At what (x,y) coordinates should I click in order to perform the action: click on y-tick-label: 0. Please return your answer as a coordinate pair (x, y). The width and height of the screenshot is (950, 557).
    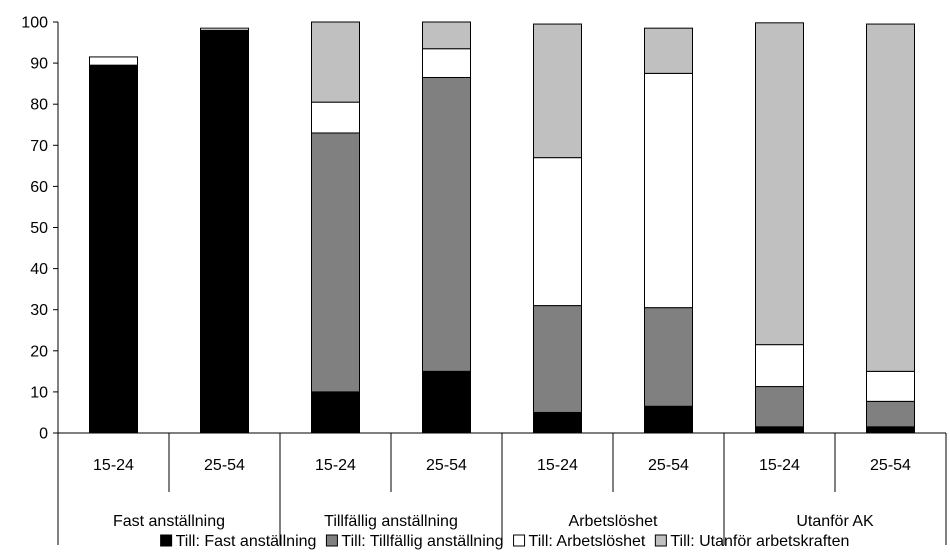
    Looking at the image, I should click on (43, 434).